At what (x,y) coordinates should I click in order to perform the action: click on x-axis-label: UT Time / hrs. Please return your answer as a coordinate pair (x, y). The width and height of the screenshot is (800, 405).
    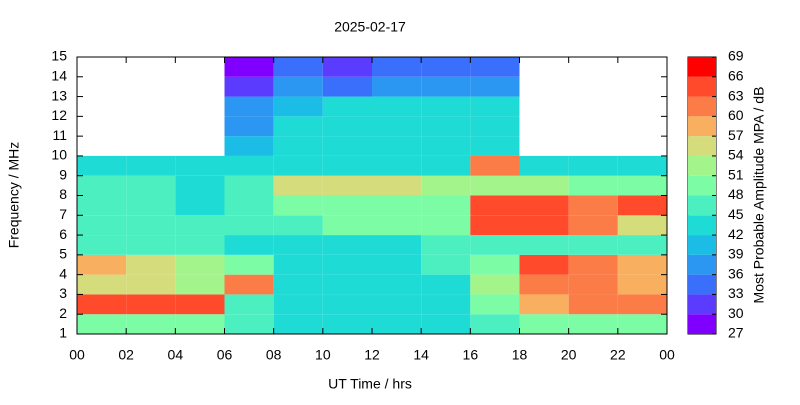
    Looking at the image, I should click on (370, 384).